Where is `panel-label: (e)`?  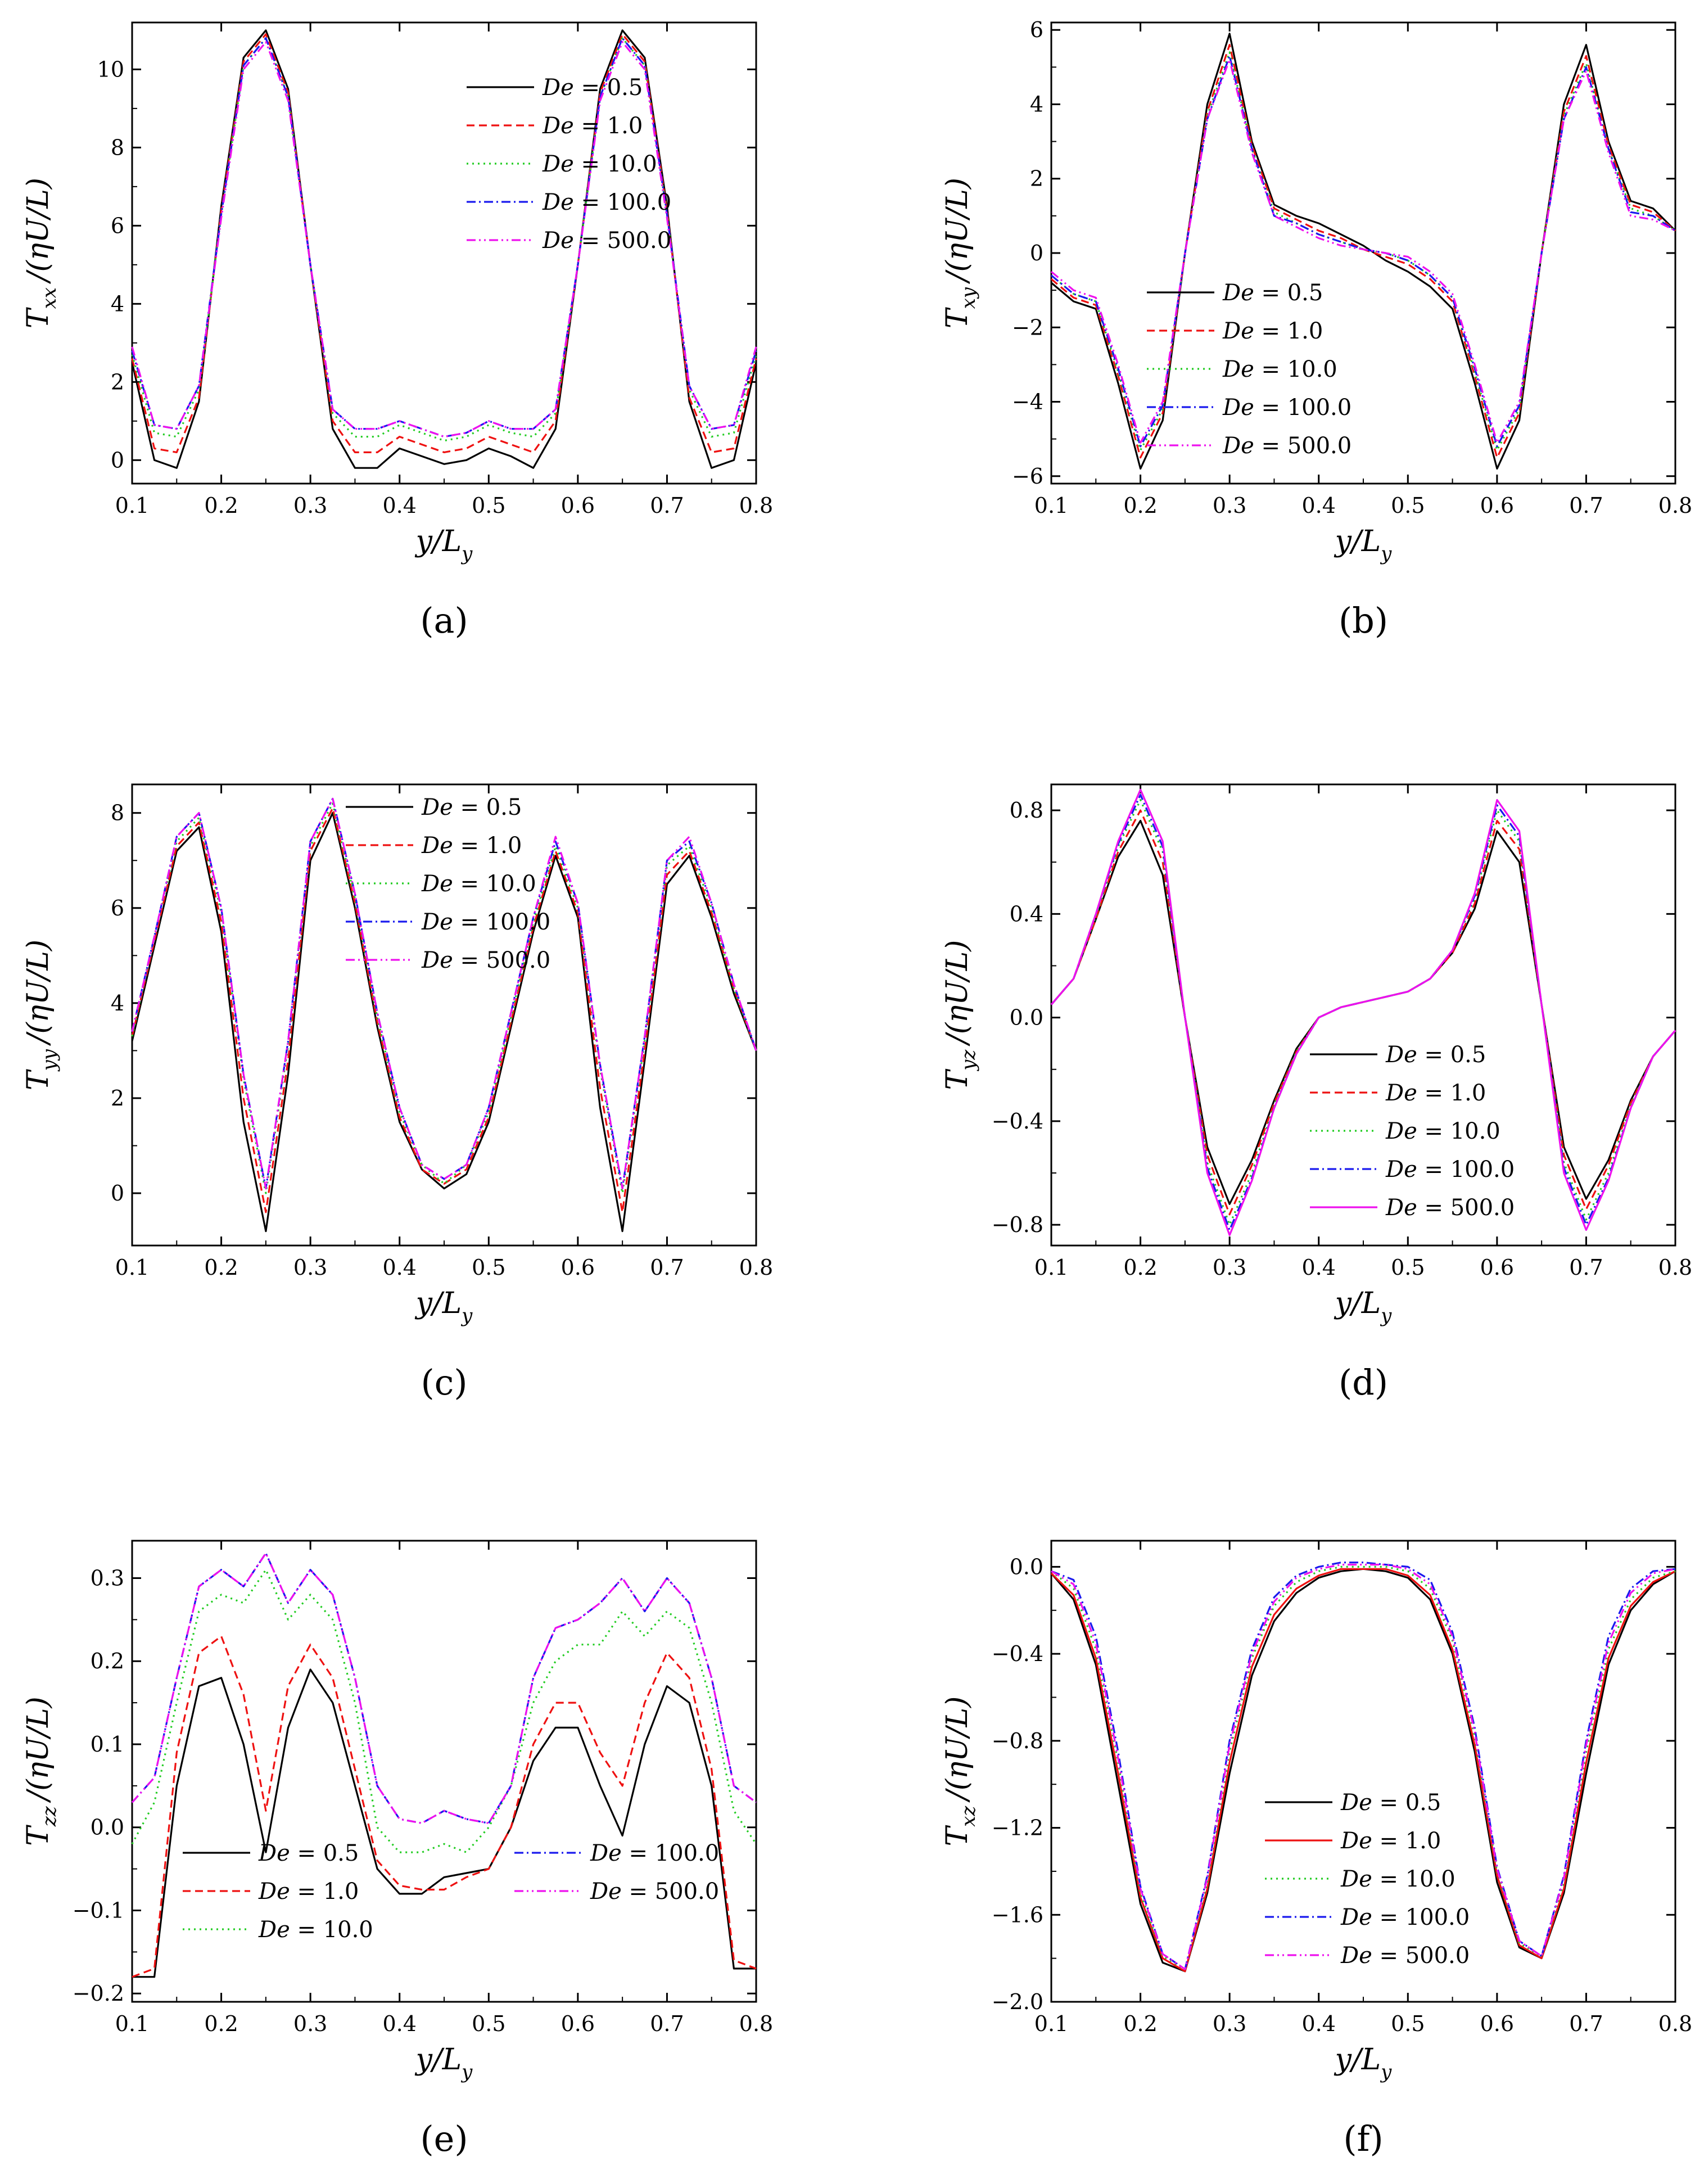 panel-label: (e) is located at coordinates (444, 2138).